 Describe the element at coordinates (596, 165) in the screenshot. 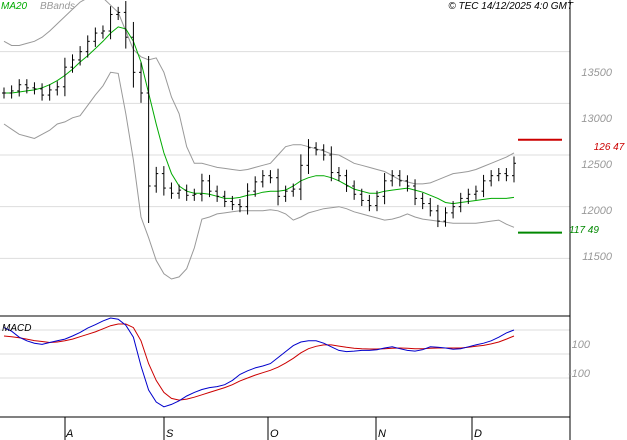

I see `price-tick-label: 12500` at that location.